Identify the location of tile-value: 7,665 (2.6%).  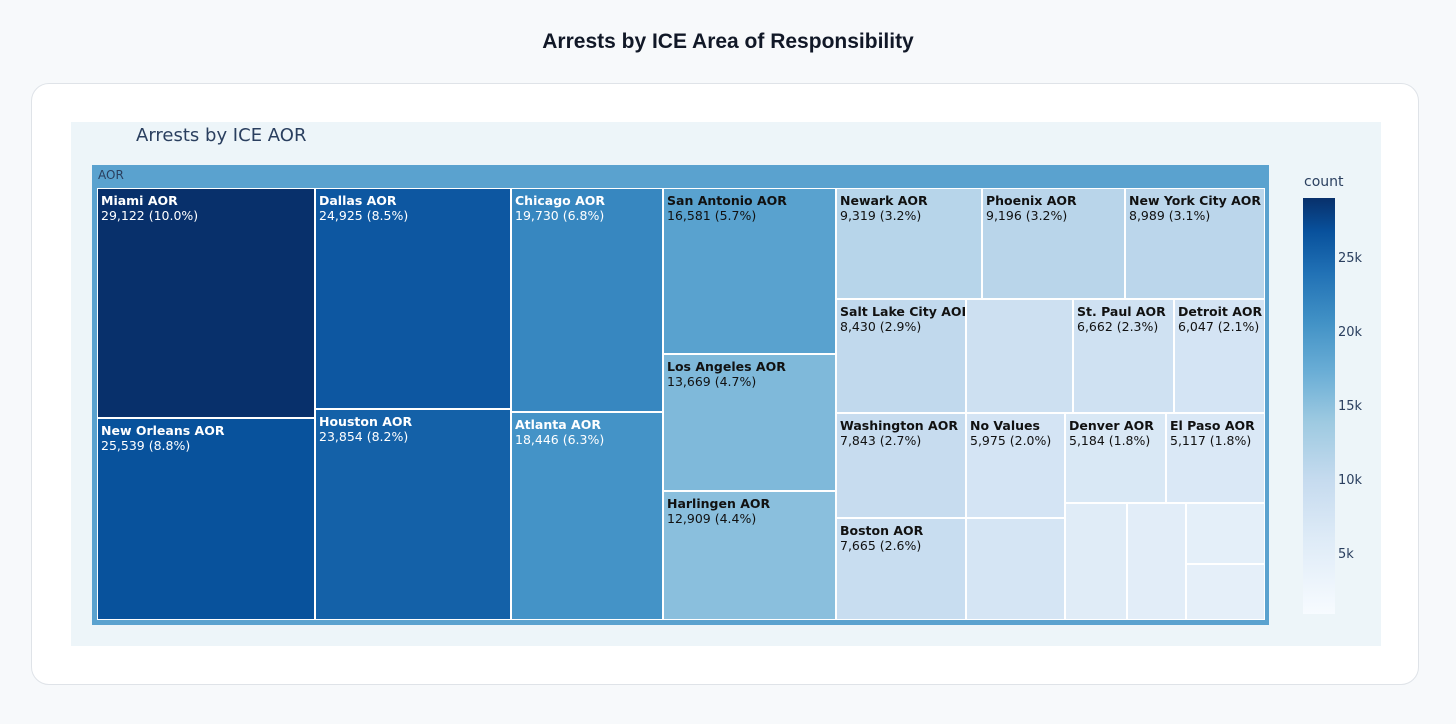
(881, 545).